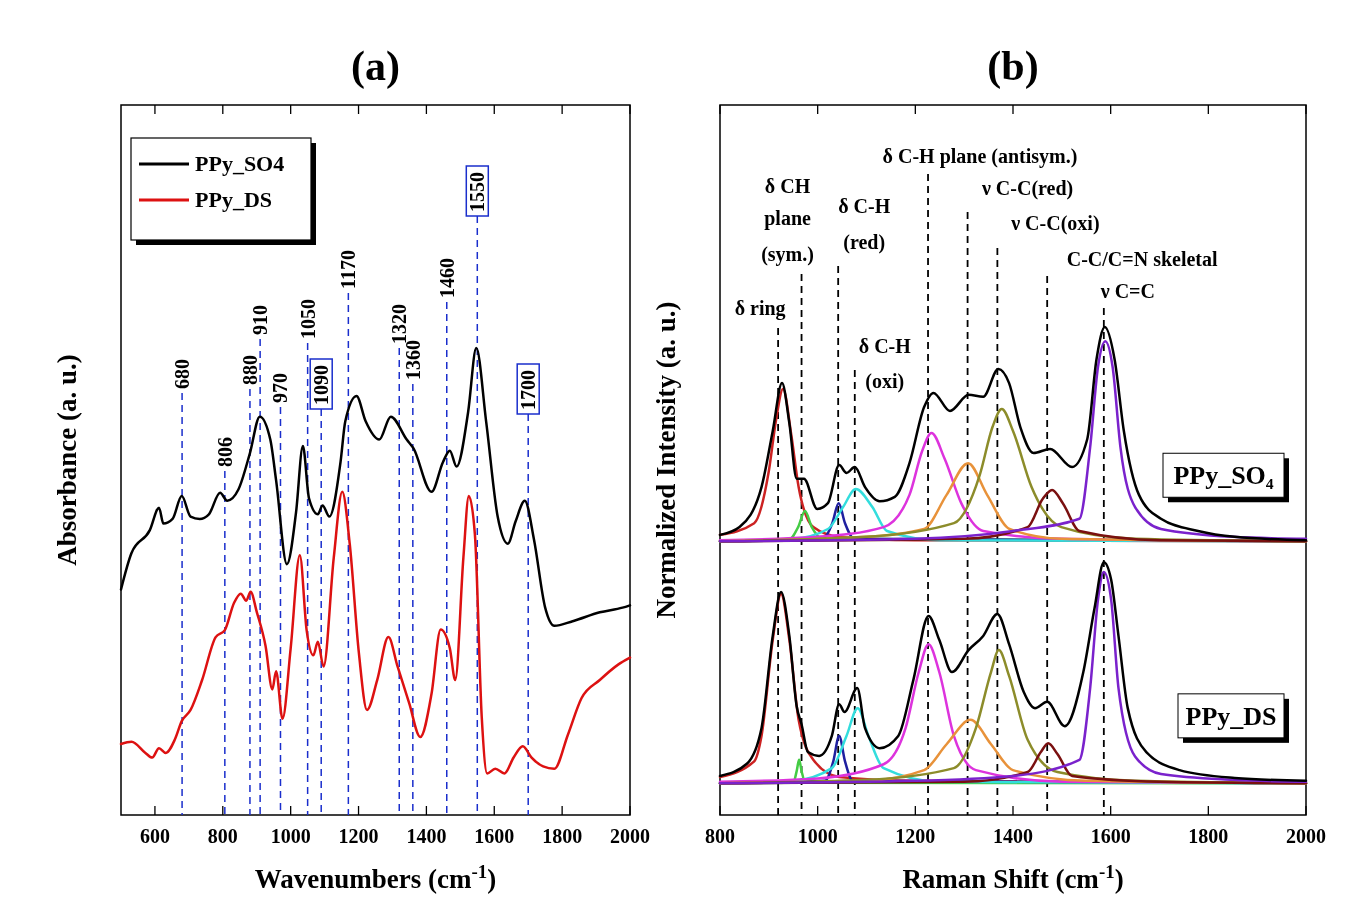 The width and height of the screenshot is (1354, 909). What do you see at coordinates (1013, 877) in the screenshot?
I see `x-axis-title: Raman Shift (cm$^{-1}$)` at bounding box center [1013, 877].